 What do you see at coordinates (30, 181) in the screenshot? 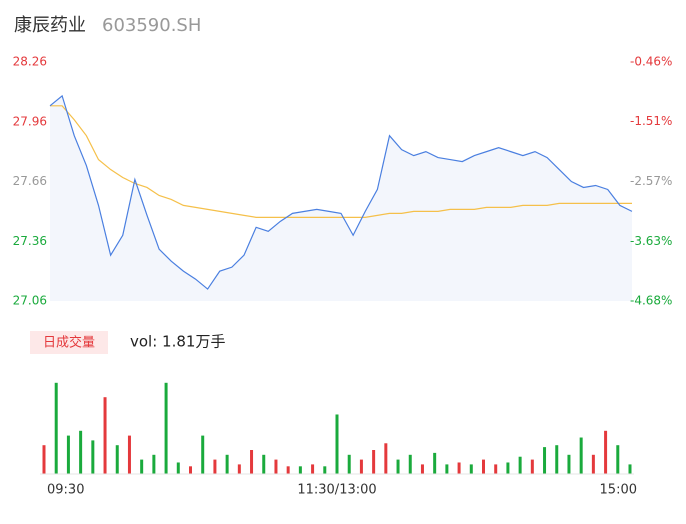
I see `y-tick-label: 27.66` at bounding box center [30, 181].